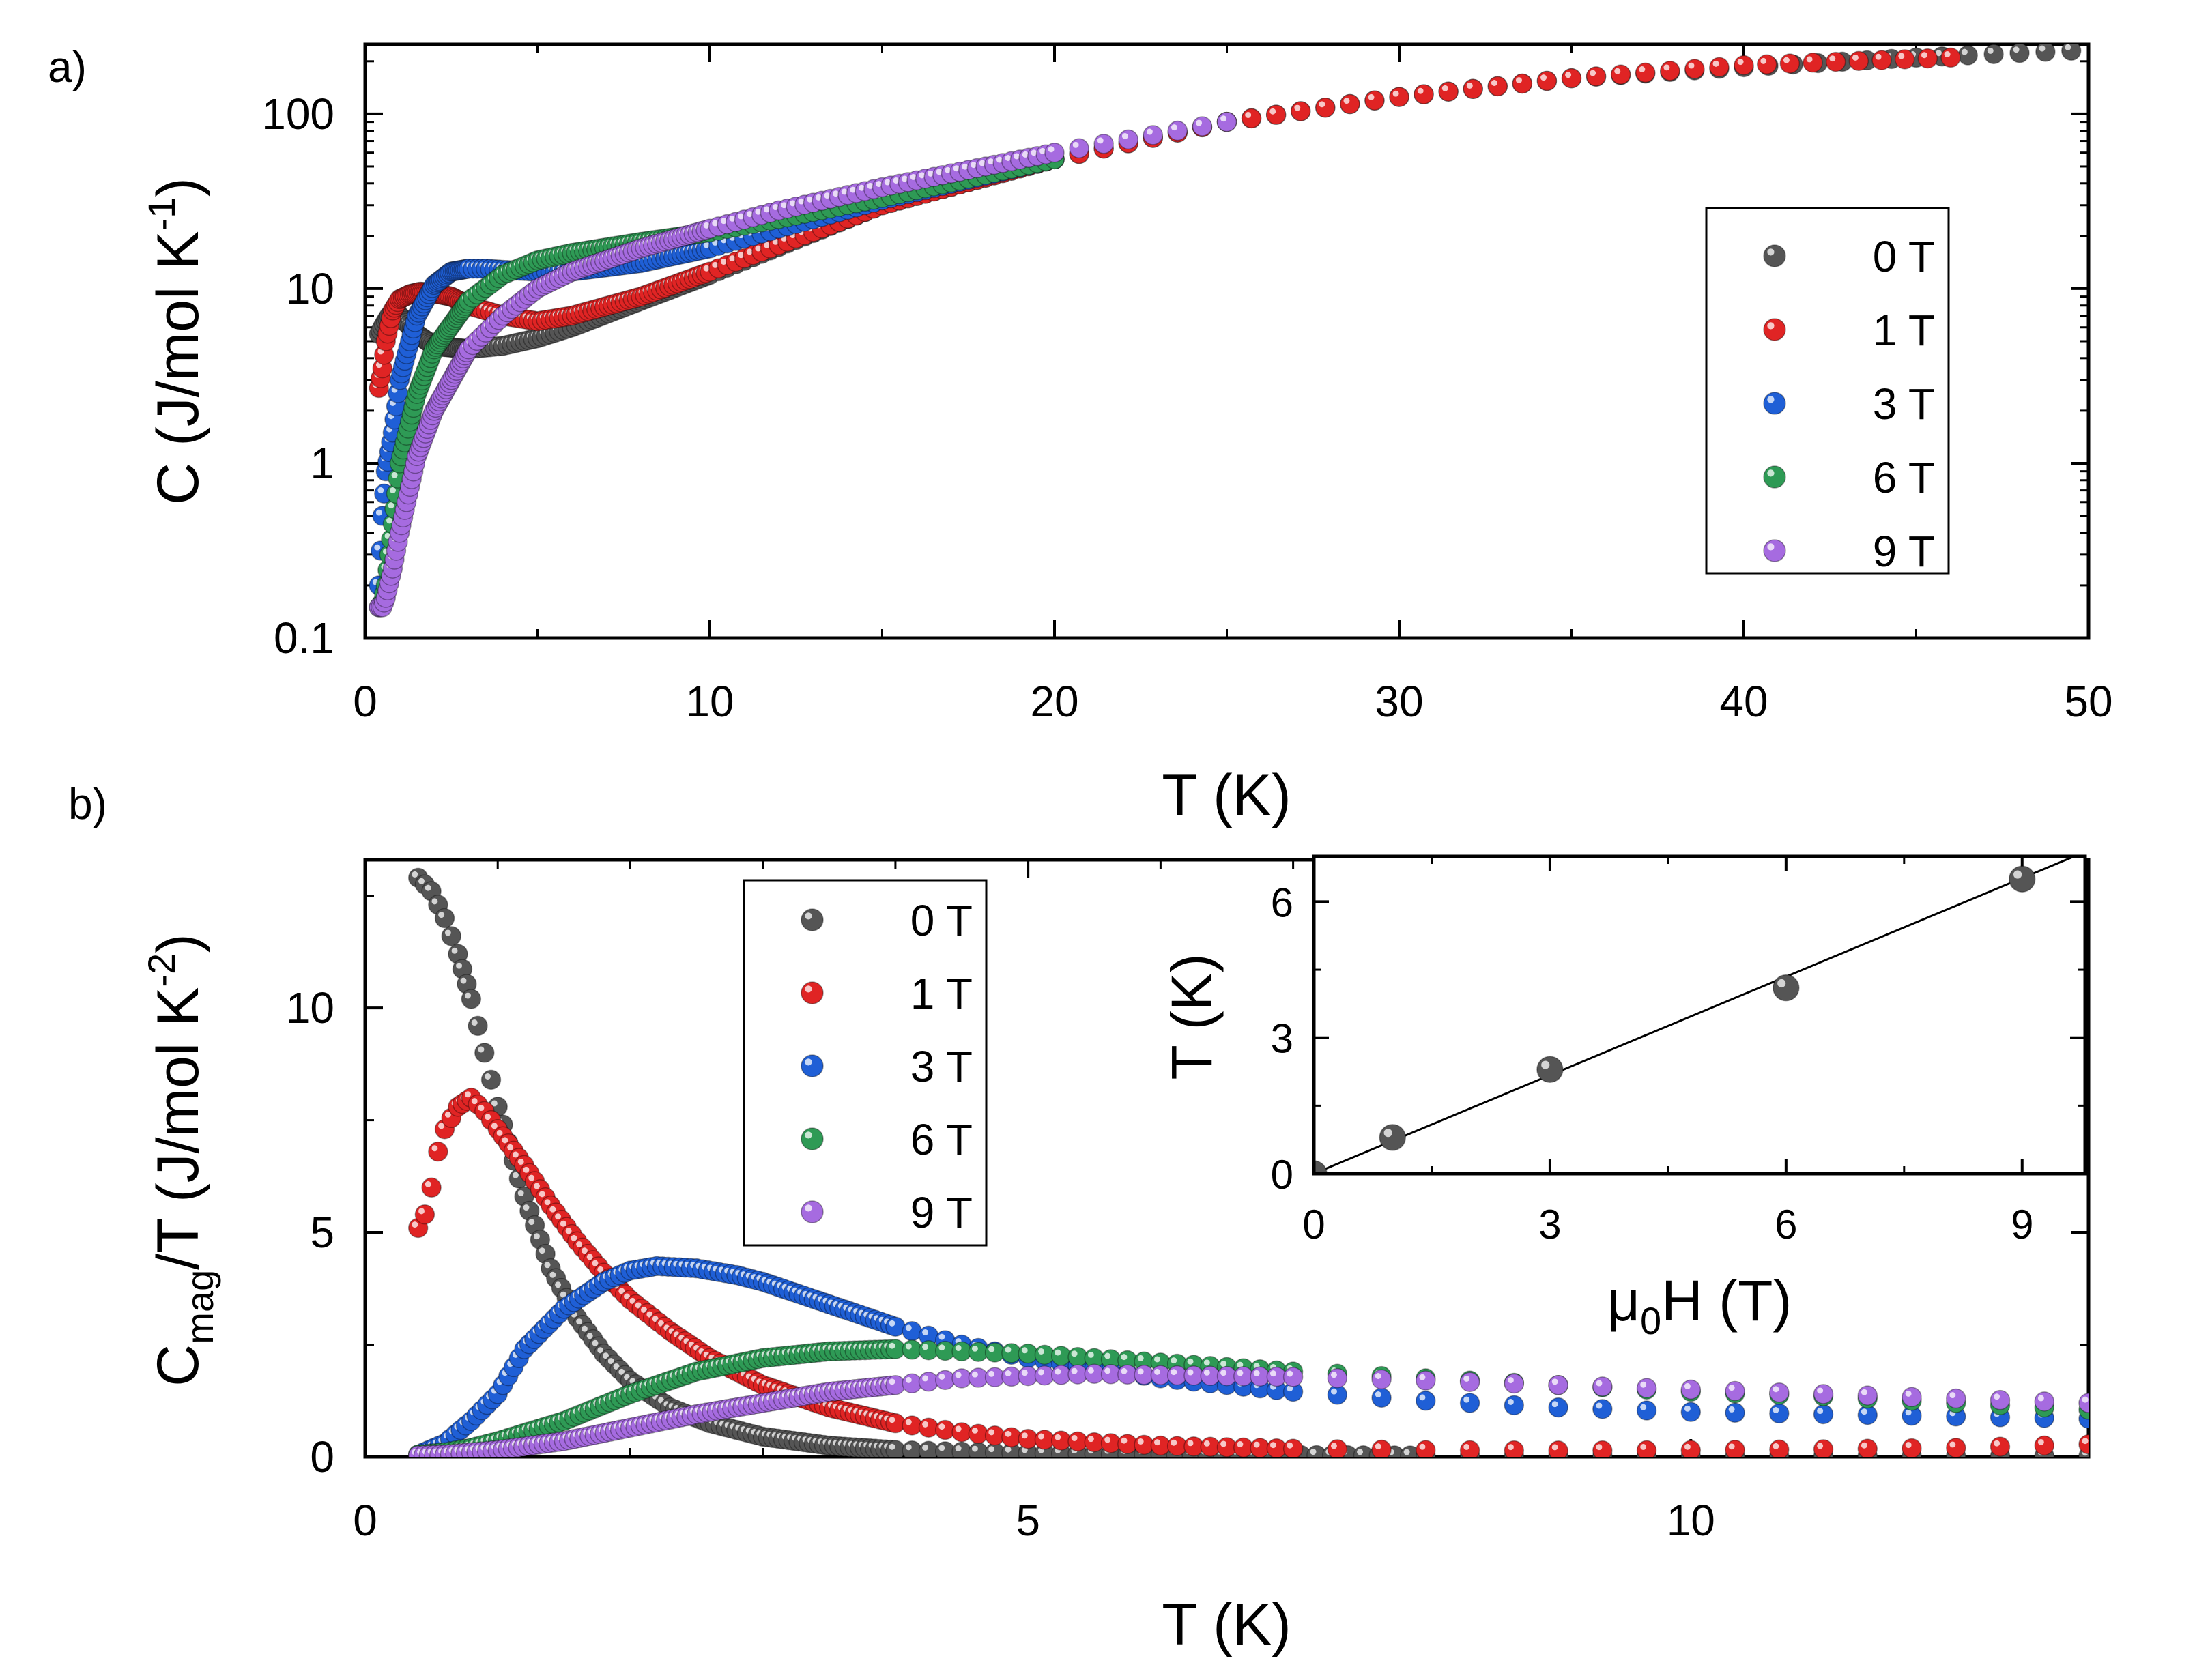 This screenshot has height=1680, width=2195. I want to click on point-b-0-26-highlight, so click(563, 1294).